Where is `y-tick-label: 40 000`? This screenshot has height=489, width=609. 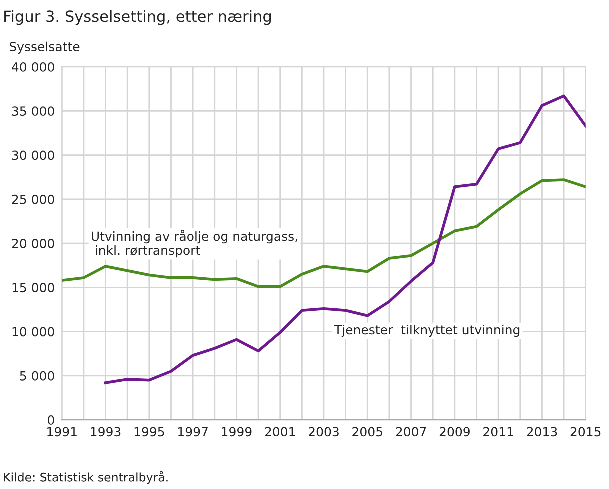 y-tick-label: 40 000 is located at coordinates (33, 67).